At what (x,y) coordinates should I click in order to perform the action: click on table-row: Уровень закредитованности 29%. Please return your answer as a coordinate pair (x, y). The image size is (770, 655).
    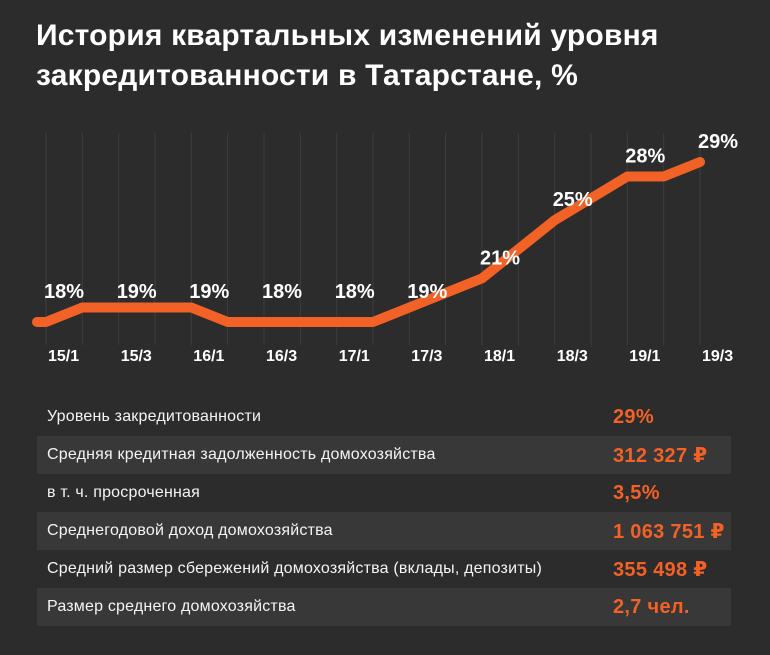
    Looking at the image, I should click on (384, 417).